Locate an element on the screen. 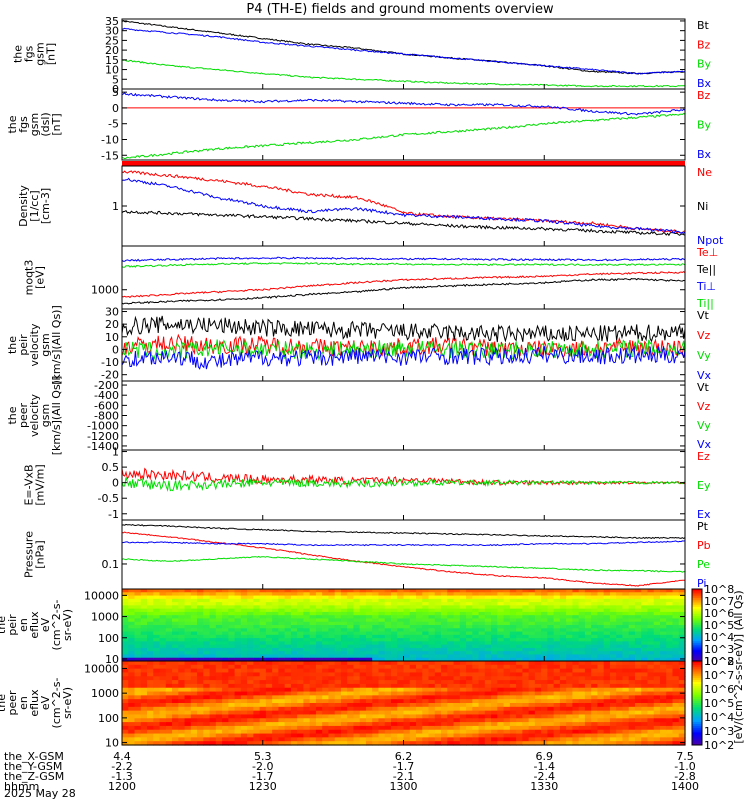  y-tick-label: -1000 is located at coordinates (103, 426).